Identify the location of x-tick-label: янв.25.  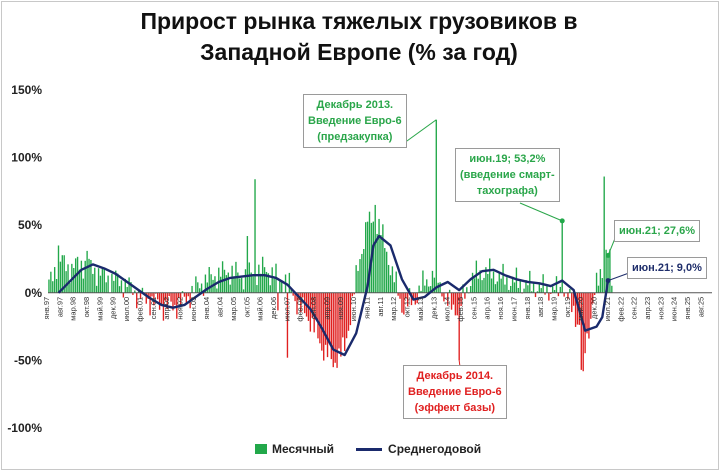
(687, 308).